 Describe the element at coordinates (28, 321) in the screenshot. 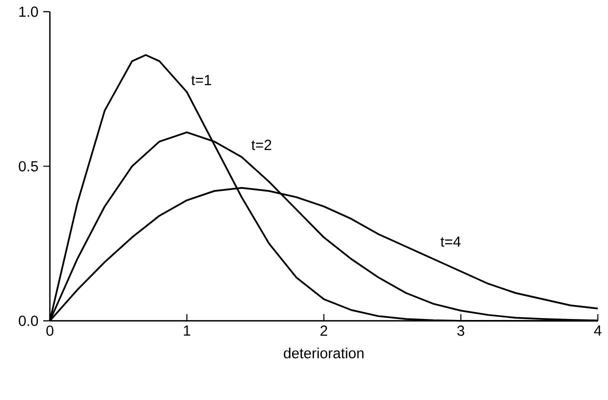

I see `y-tick-label: 0.0` at that location.